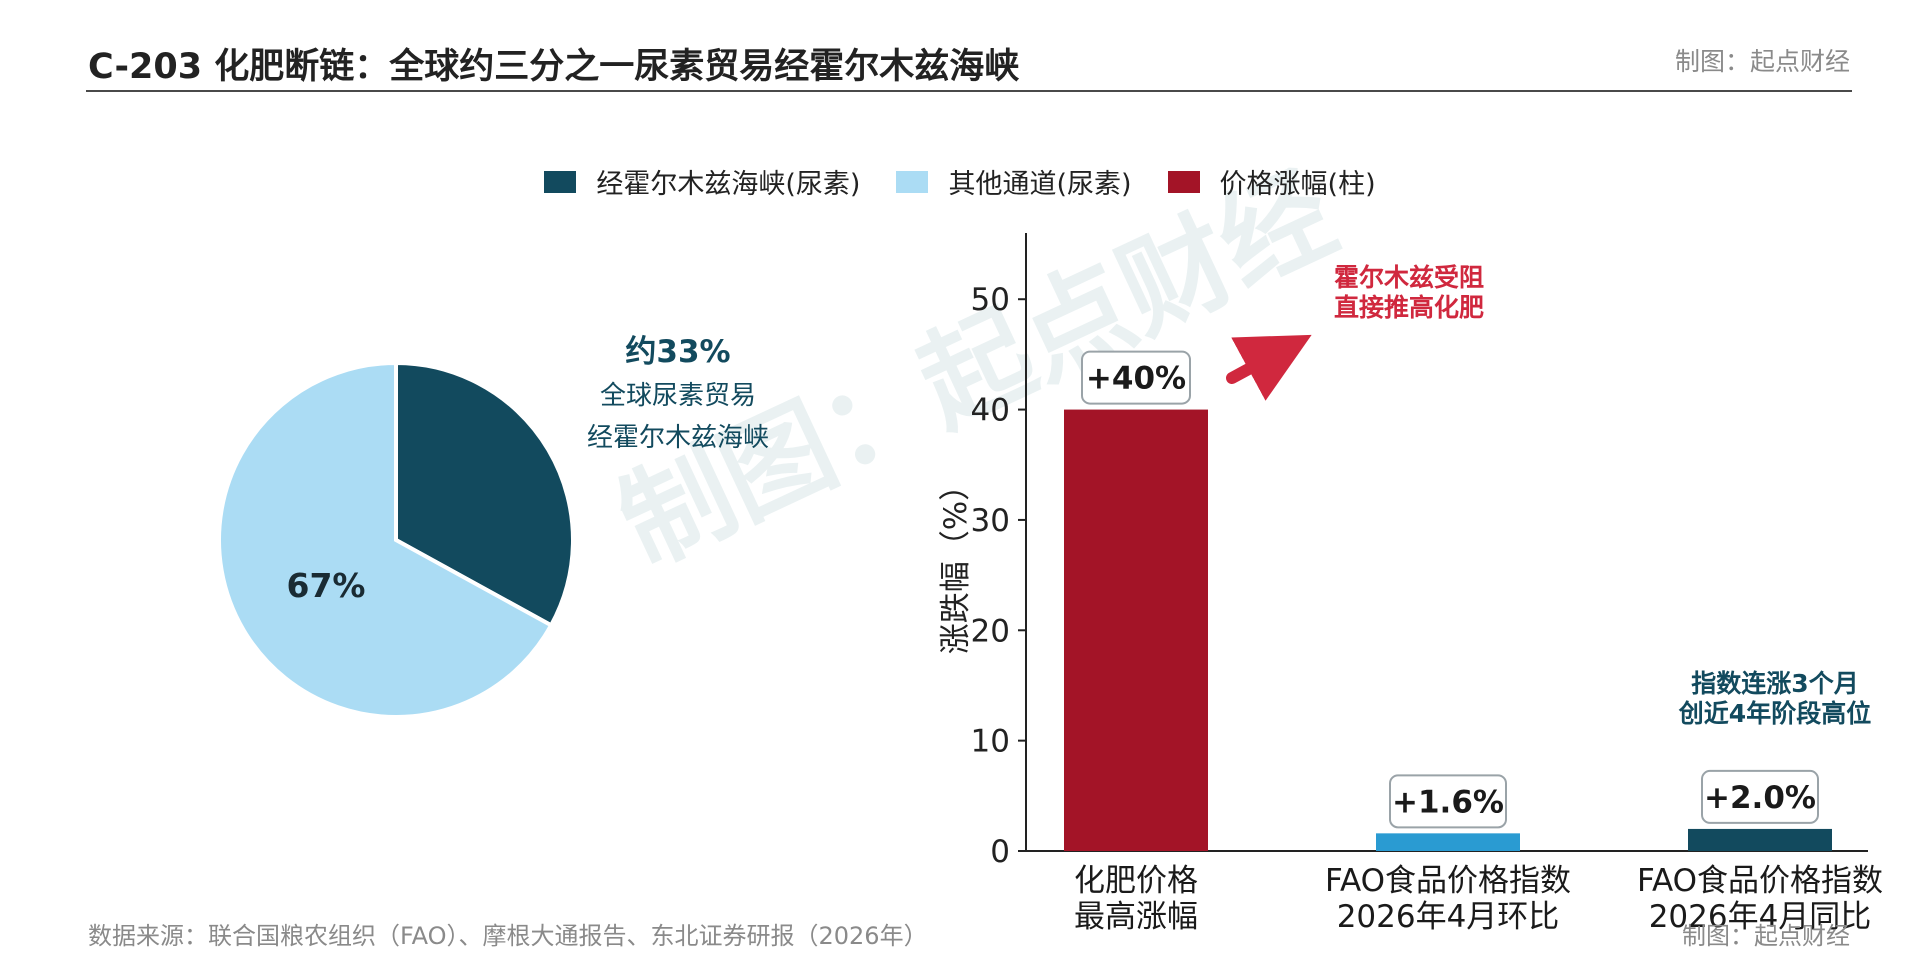  Describe the element at coordinates (1766, 936) in the screenshot. I see `credit-bottom: 制图：起点财经` at that location.